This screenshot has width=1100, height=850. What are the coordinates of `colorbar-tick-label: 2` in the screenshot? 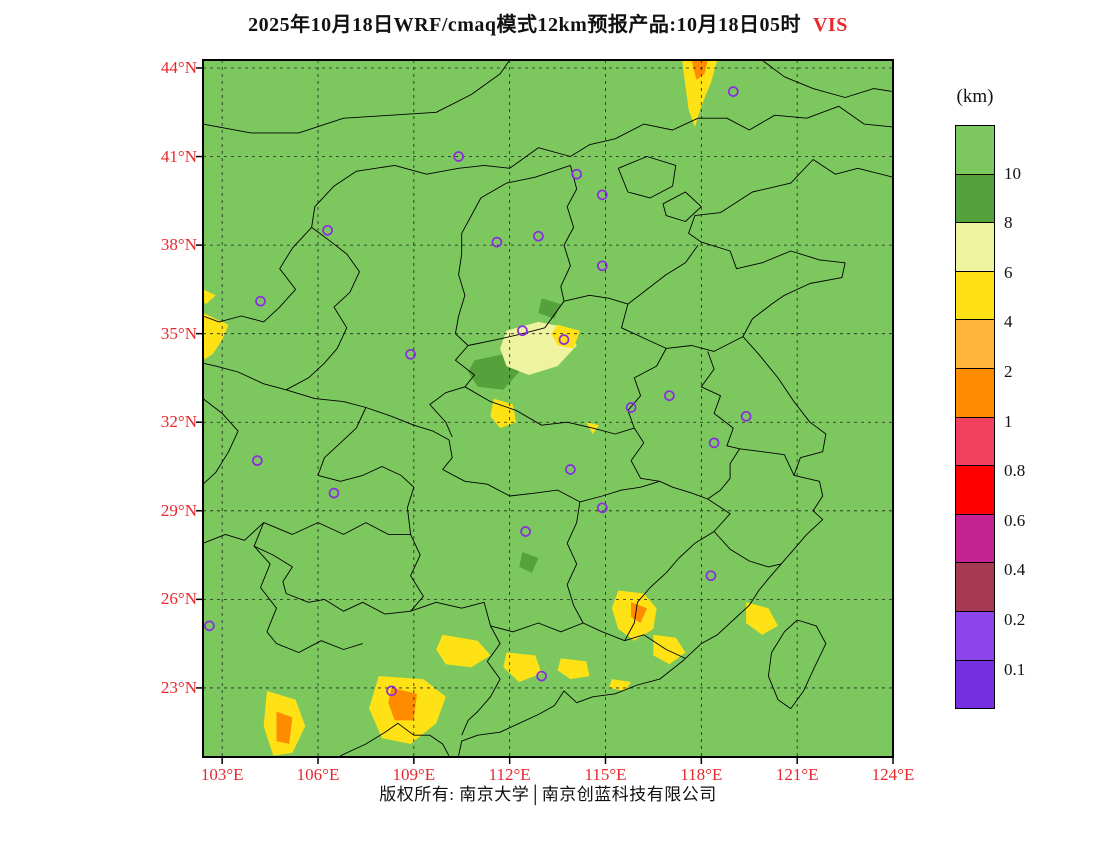 It's located at (1008, 371).